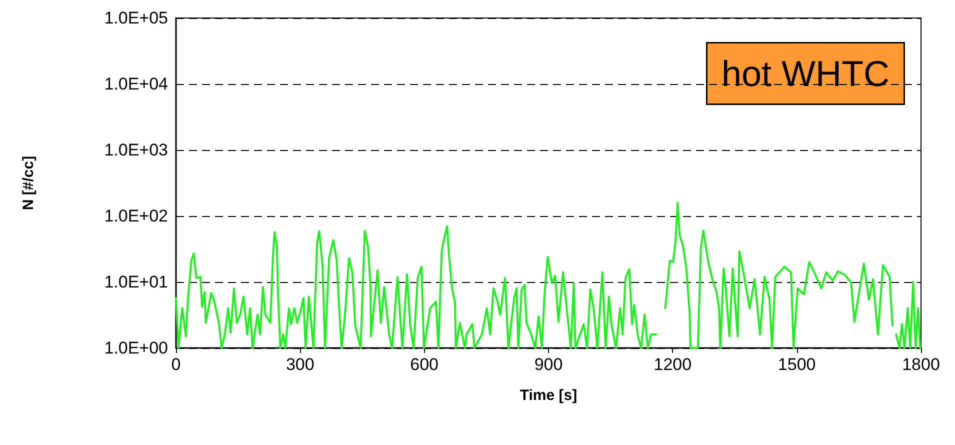 This screenshot has width=955, height=445. Describe the element at coordinates (548, 364) in the screenshot. I see `x-tick-label: 900` at that location.